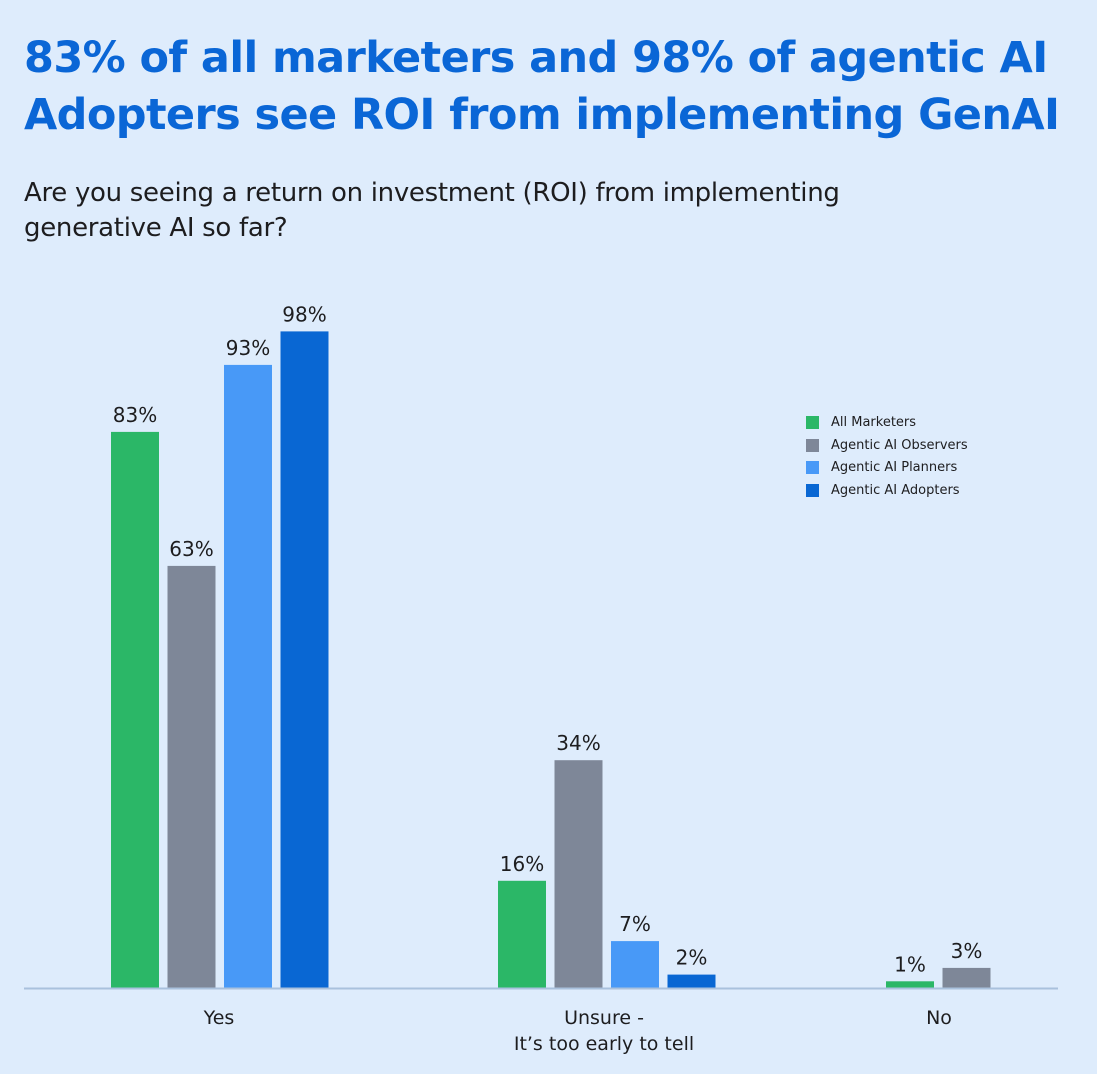 Image resolution: width=1097 pixels, height=1074 pixels. Describe the element at coordinates (635, 964) in the screenshot. I see `bar-agentic-ai-planners-unsure` at that location.